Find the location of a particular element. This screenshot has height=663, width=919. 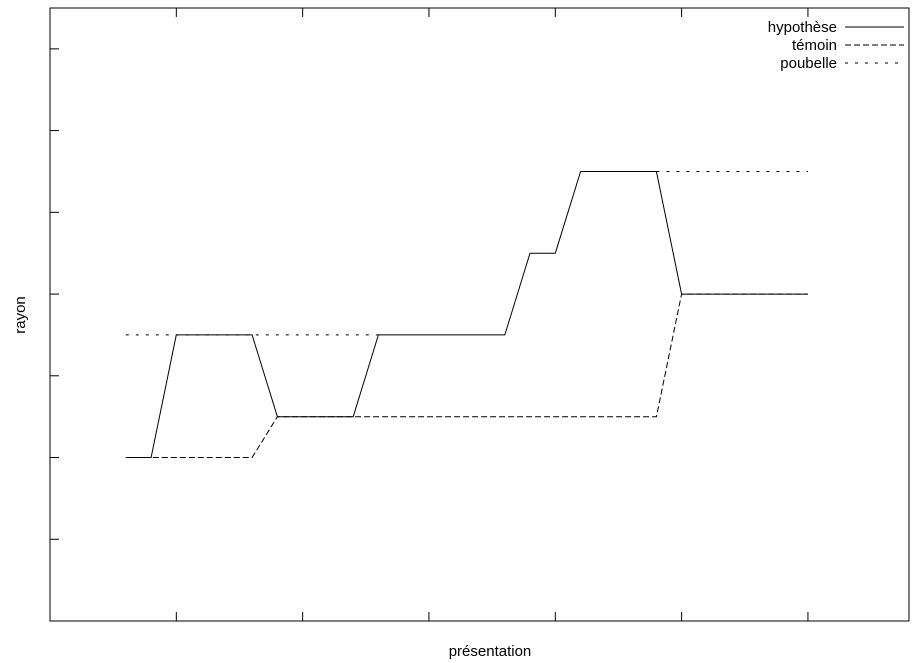

legend-label-1: hypothèse is located at coordinates (802, 27).